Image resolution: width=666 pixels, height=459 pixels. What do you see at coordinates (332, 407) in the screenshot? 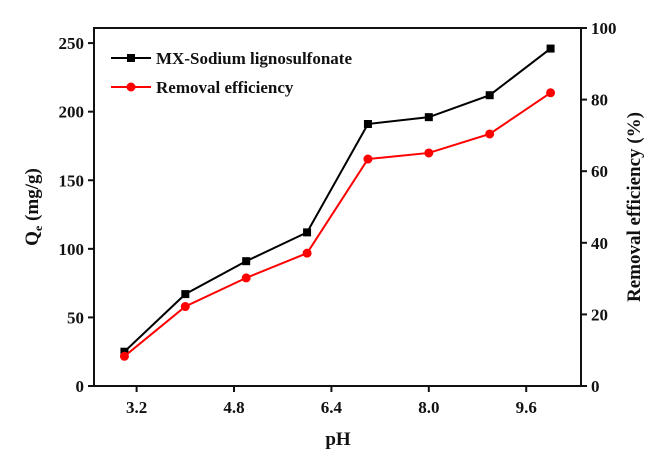
I see `x-tick-label: 6.4` at bounding box center [332, 407].